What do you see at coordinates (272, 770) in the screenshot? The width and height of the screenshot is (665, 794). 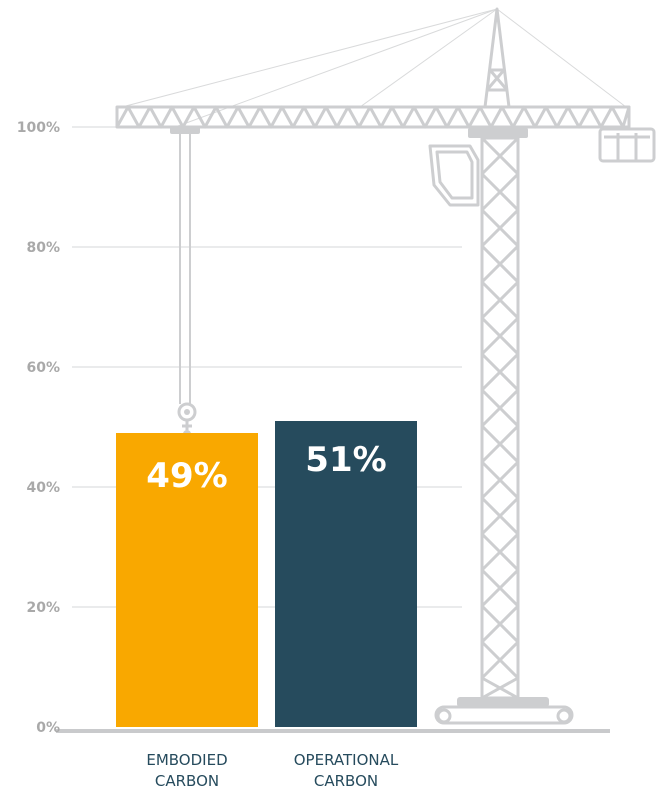 I see `x-axis: EMBODIED CARBON OPERATIONAL CARBON` at bounding box center [272, 770].